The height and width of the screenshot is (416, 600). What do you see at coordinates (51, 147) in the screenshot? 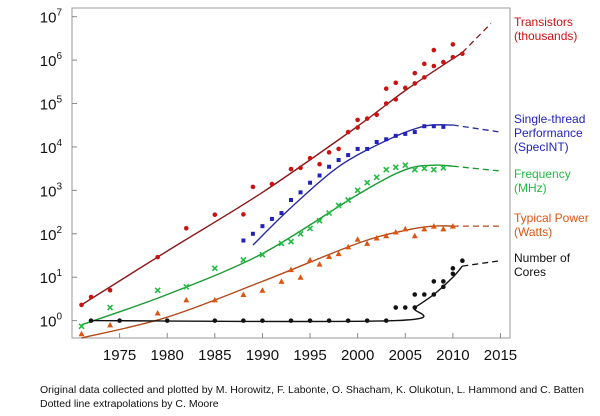
I see `y-tick-label: 10⁴` at bounding box center [51, 147].